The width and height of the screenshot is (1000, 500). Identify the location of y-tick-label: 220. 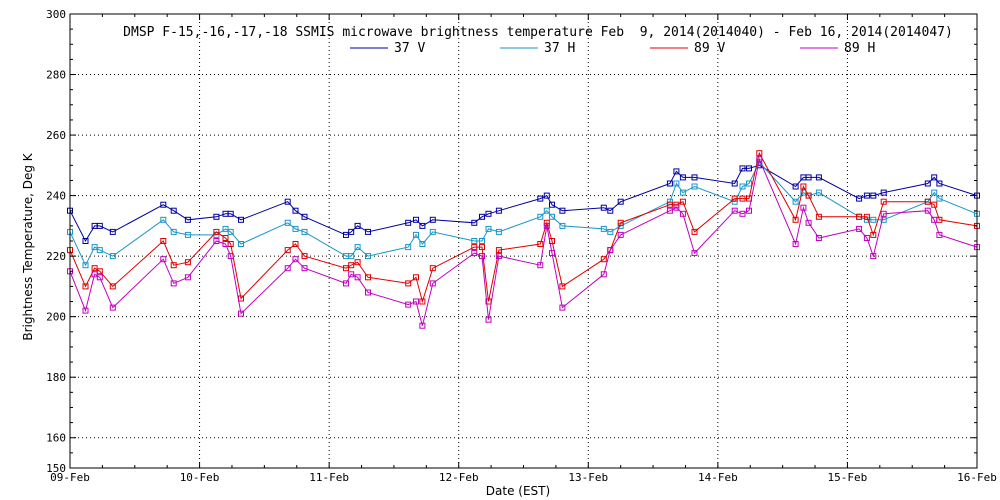
(56, 256).